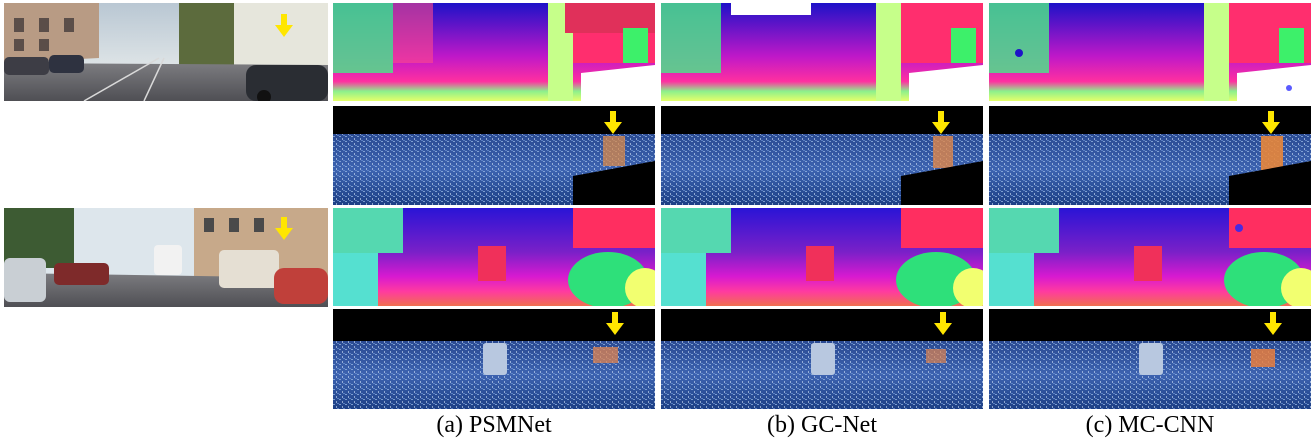 Image resolution: width=1315 pixels, height=446 pixels. What do you see at coordinates (1150, 425) in the screenshot?
I see `caption-mccnn: (c) MC-CNN` at bounding box center [1150, 425].